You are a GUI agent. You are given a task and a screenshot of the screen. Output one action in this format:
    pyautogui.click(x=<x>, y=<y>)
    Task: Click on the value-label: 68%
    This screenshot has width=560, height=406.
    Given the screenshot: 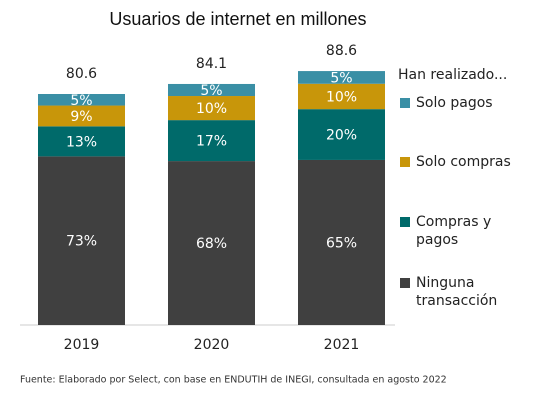 What is the action you would take?
    pyautogui.click(x=211, y=244)
    